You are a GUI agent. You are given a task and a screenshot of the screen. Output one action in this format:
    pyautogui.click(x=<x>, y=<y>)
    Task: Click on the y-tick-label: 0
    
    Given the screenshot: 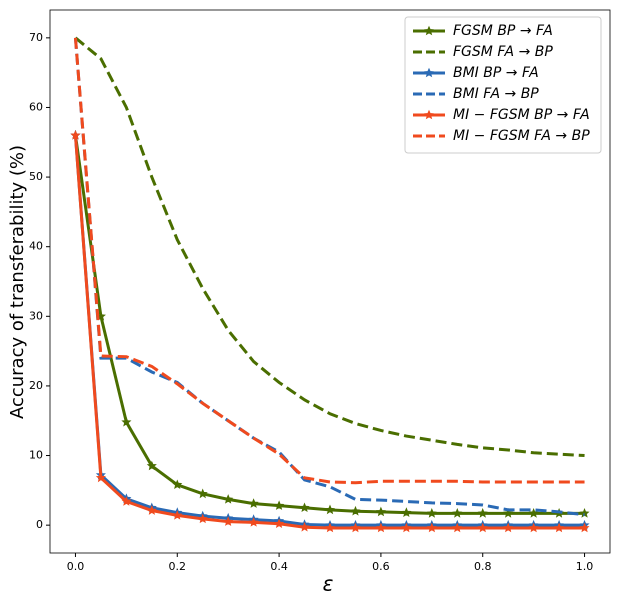 What is the action you would take?
    pyautogui.click(x=39, y=524)
    